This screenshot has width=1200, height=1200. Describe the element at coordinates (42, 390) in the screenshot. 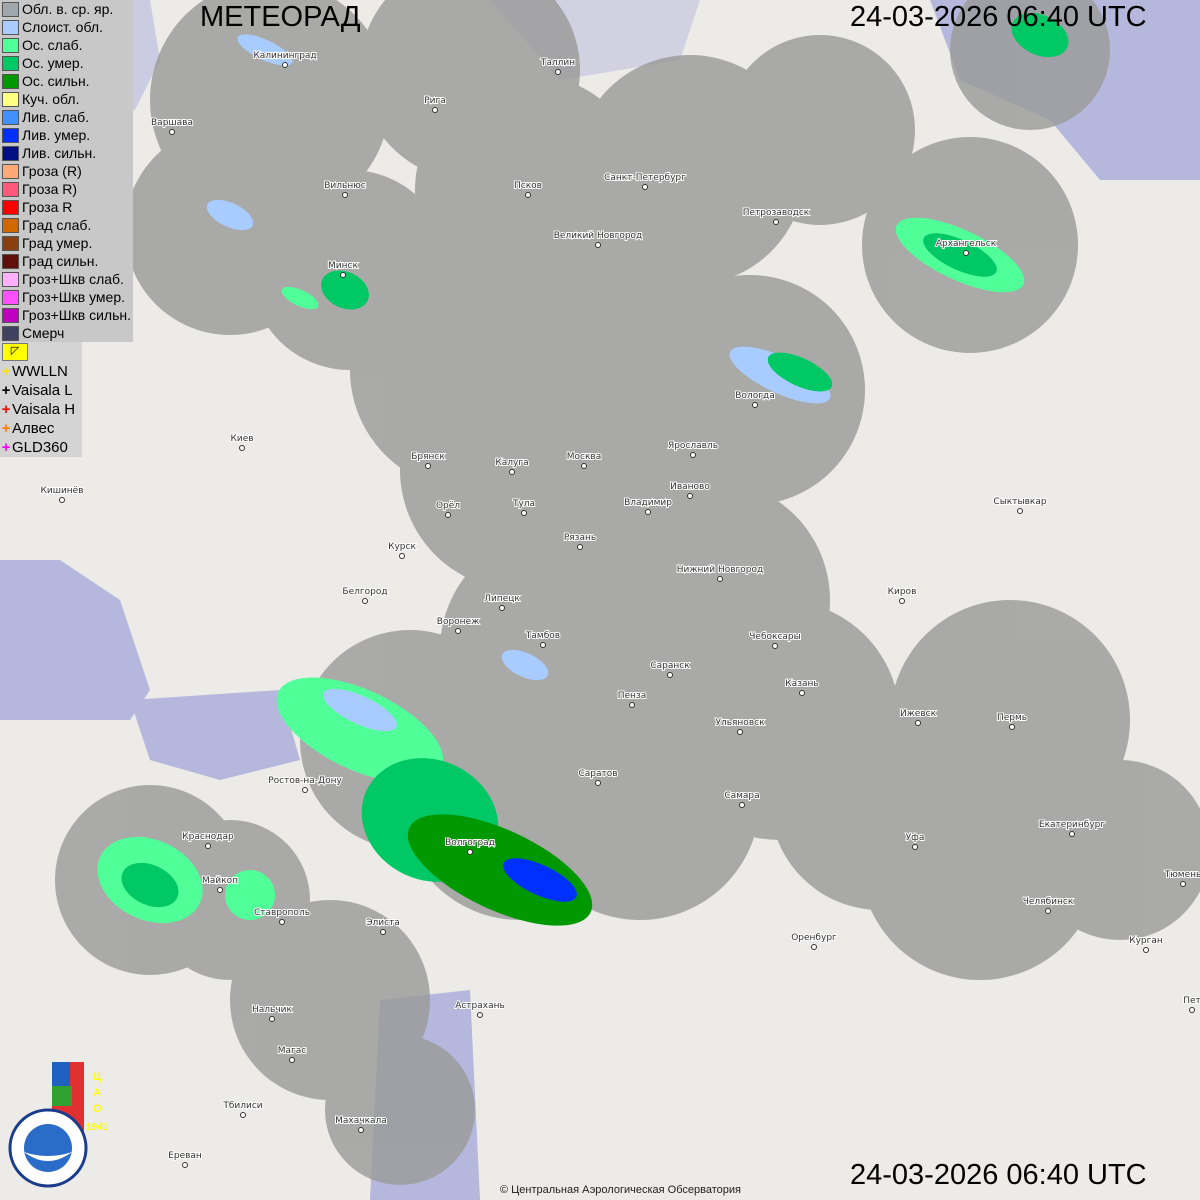

I see `lightning-label: Vaisala L` at that location.